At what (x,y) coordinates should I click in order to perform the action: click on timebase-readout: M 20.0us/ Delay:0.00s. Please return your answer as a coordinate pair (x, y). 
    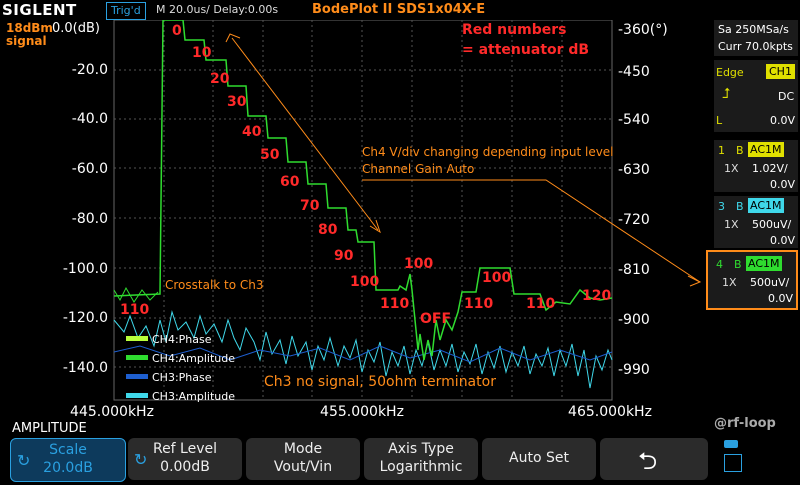
    Looking at the image, I should click on (217, 9).